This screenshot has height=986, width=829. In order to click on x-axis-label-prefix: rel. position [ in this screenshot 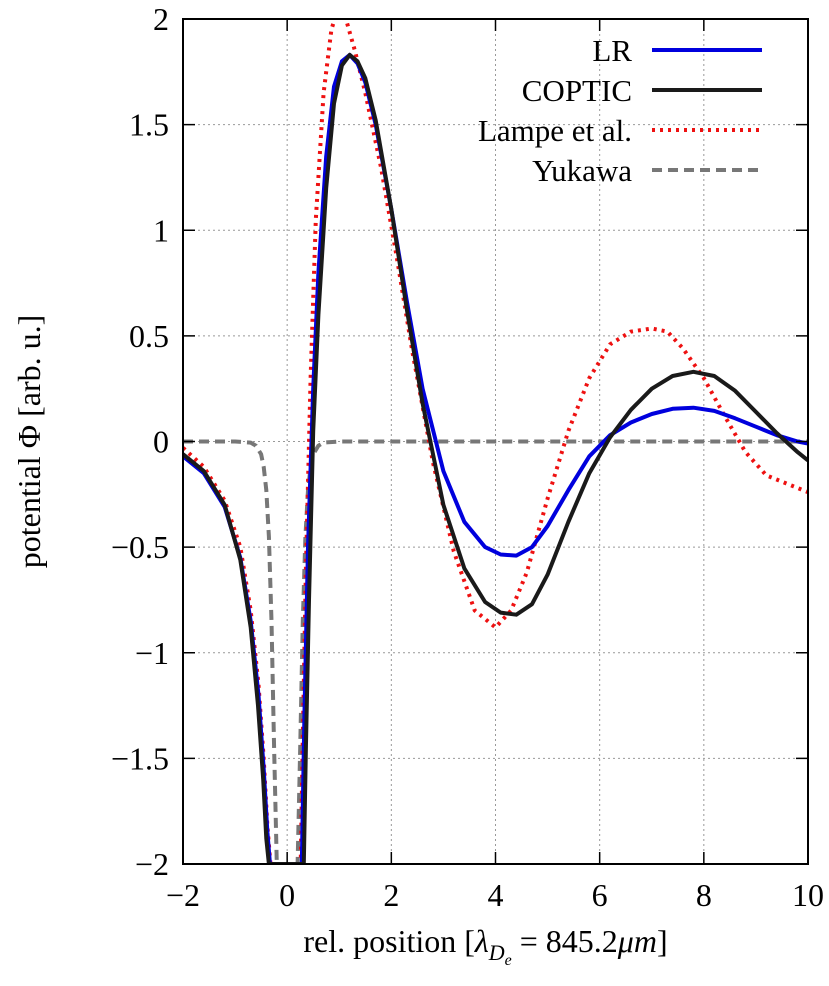, I will do `click(389, 941)`.